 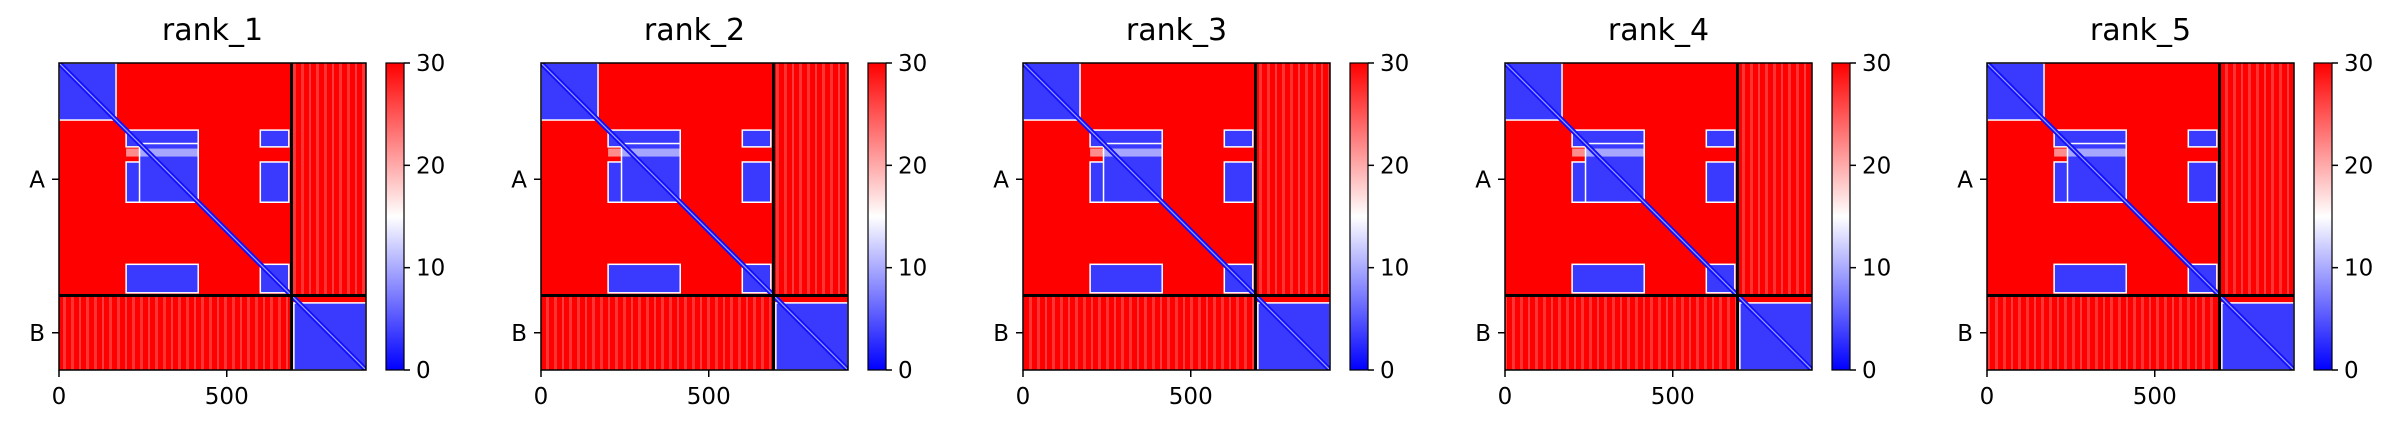 I want to click on panel-title: rank_3, so click(x=1176, y=30).